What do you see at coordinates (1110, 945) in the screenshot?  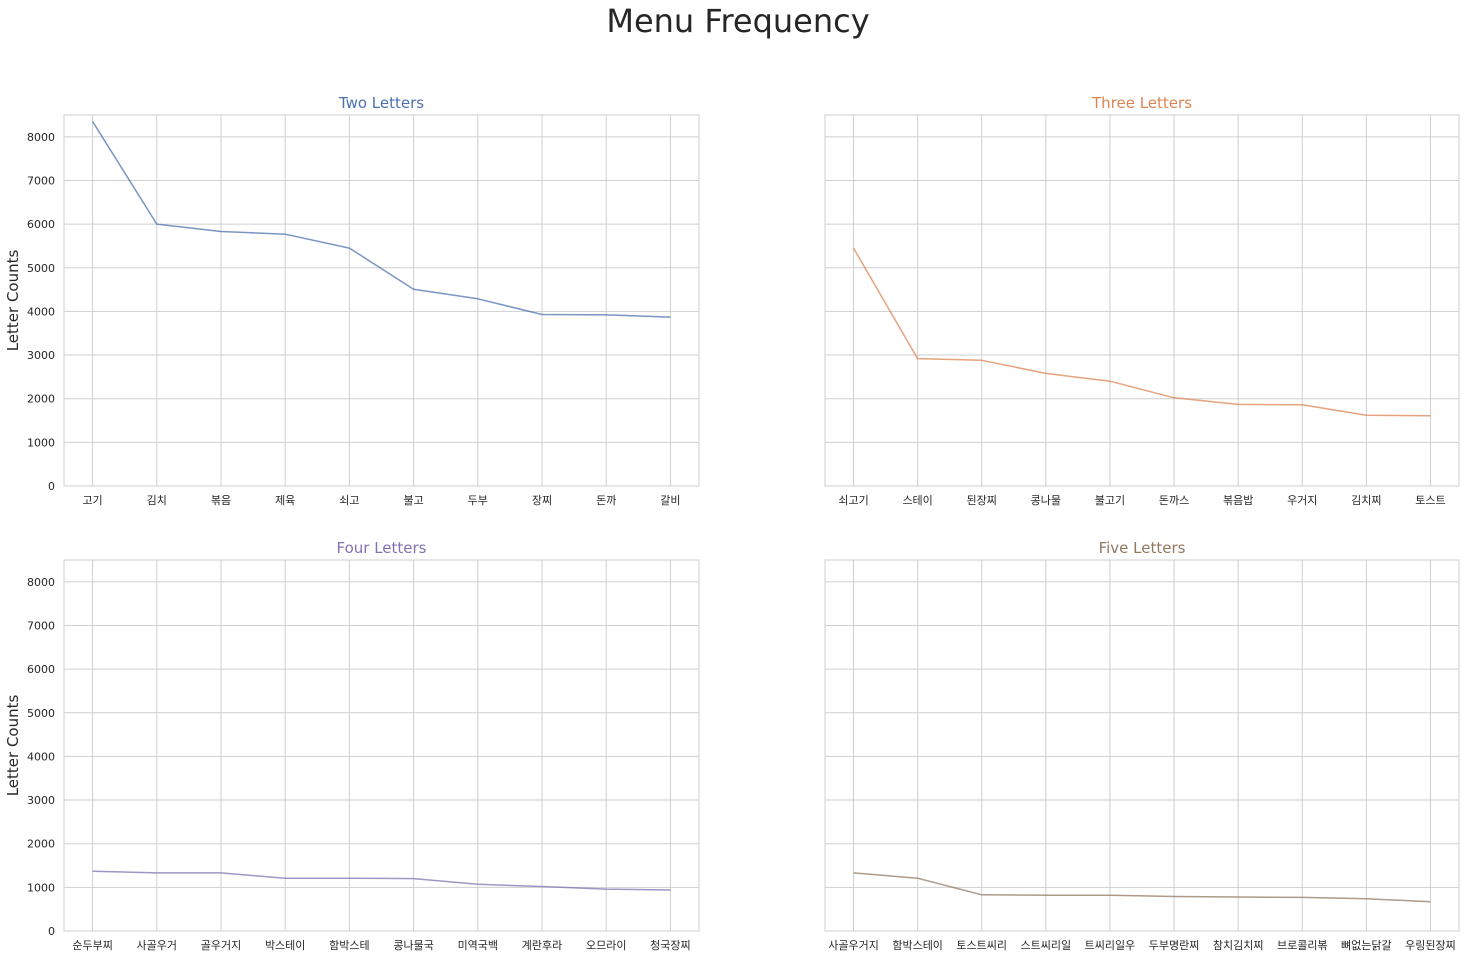 I see `x-tick-label: 트씨리일우` at bounding box center [1110, 945].